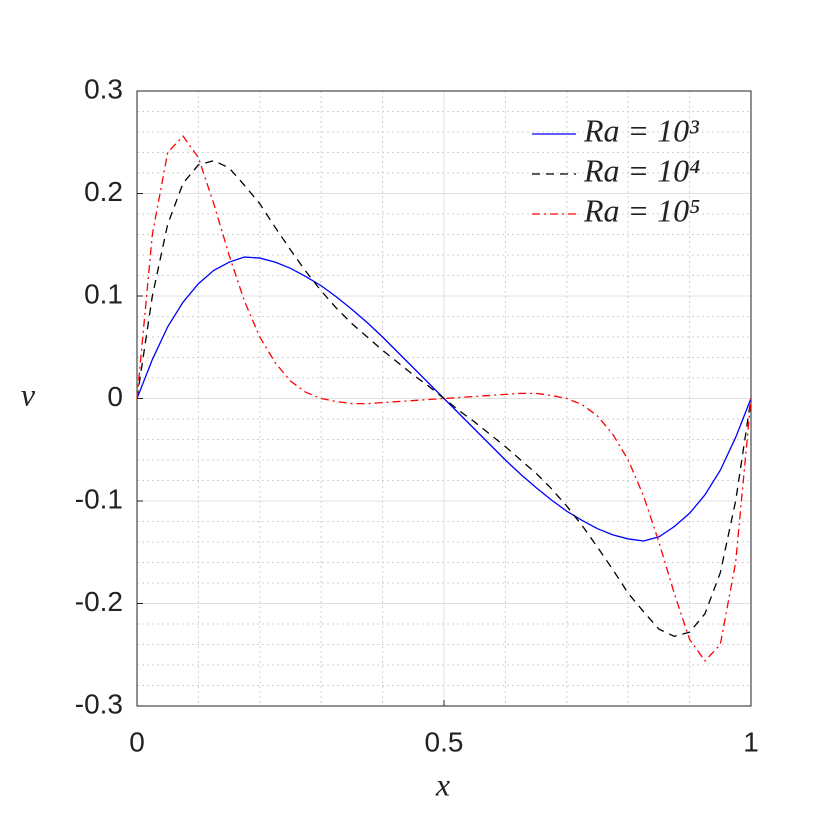 The height and width of the screenshot is (830, 830). What do you see at coordinates (103, 191) in the screenshot?
I see `y-tick-label: 0.2` at bounding box center [103, 191].